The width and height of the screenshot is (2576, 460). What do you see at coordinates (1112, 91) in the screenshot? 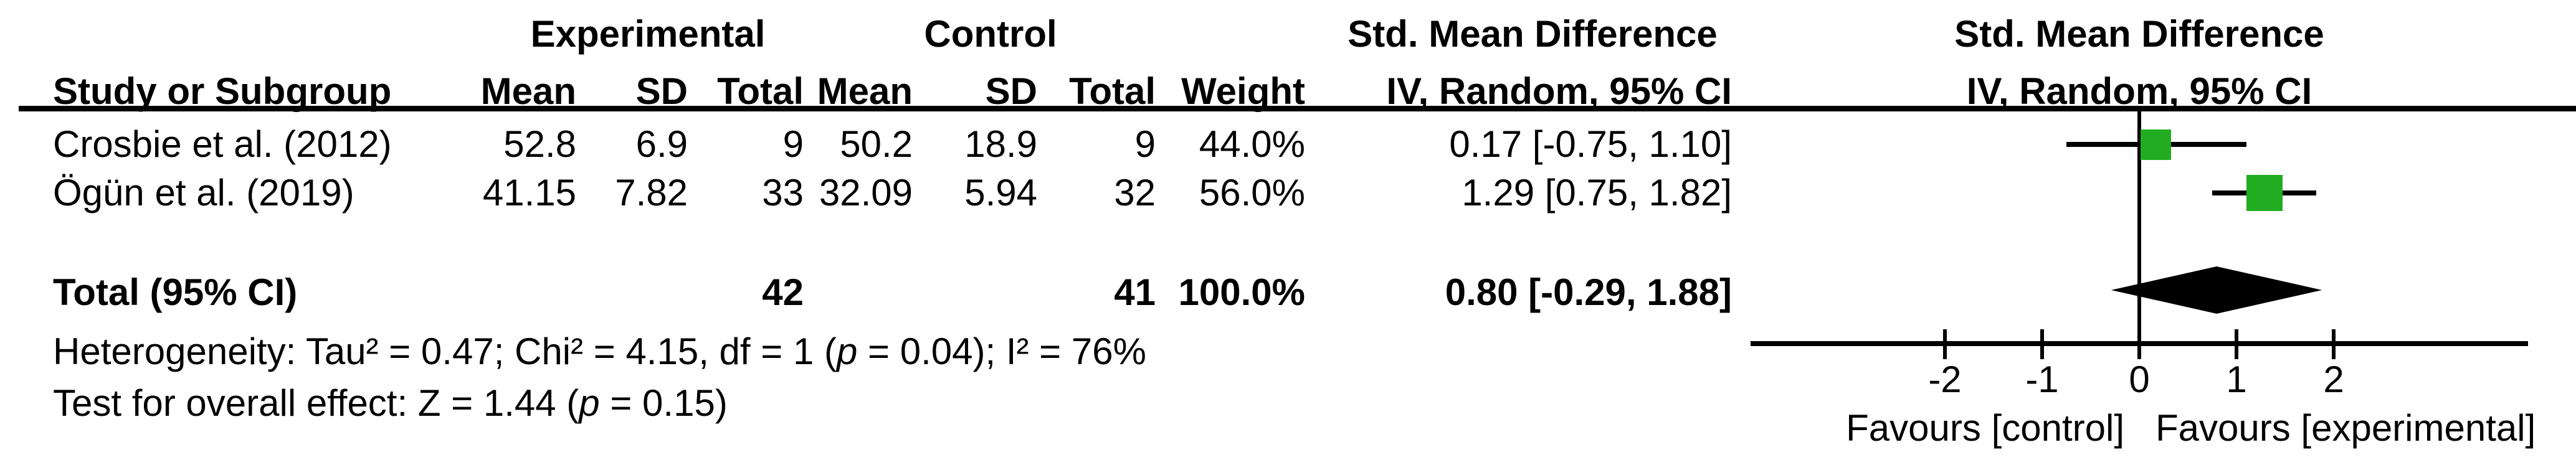
I see `column-header-total-control: Total` at bounding box center [1112, 91].